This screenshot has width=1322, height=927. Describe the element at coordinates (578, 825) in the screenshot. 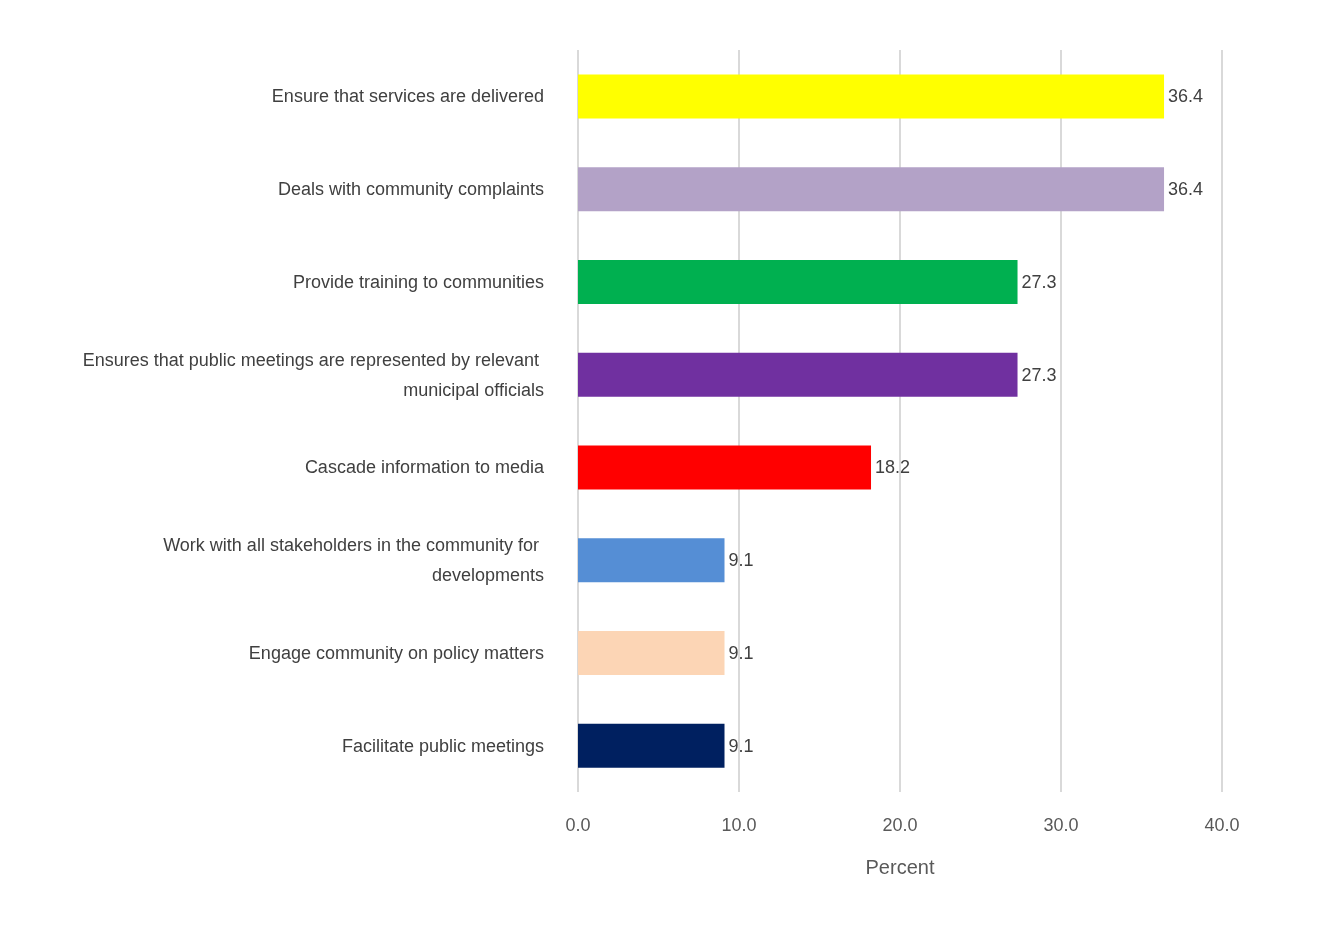

I see `x-tick-label: 0.0` at that location.